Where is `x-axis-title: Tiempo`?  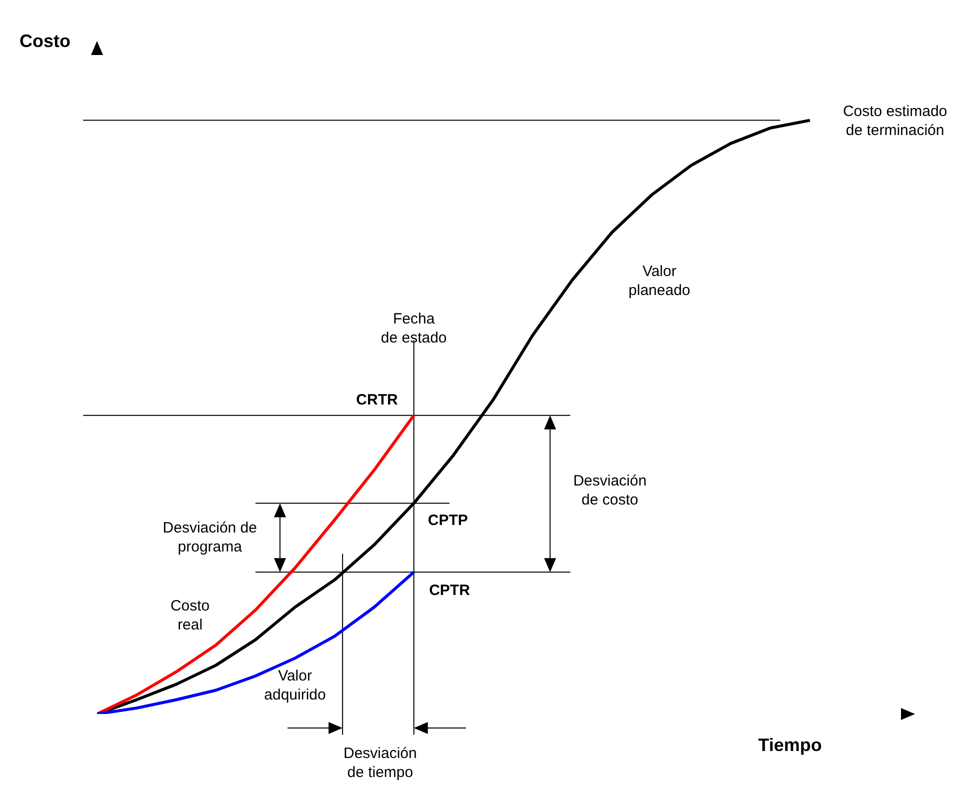
x-axis-title: Tiempo is located at coordinates (790, 745).